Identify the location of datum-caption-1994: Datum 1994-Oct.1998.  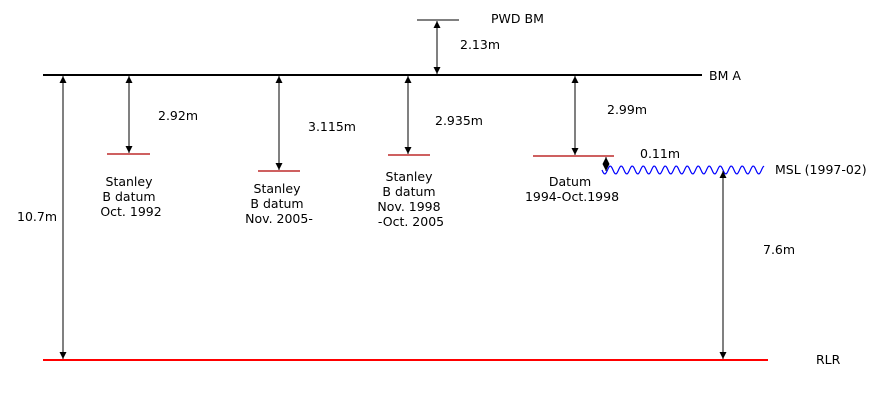
(572, 189).